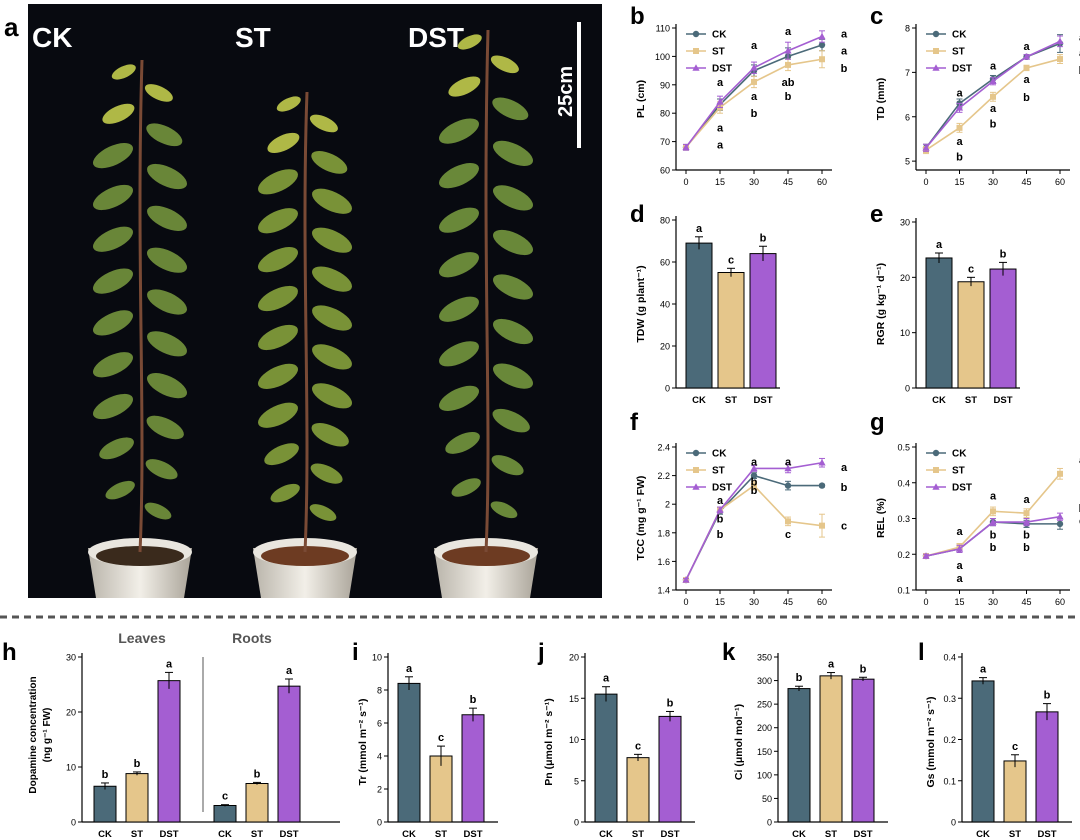  I want to click on panel-label-h: h, so click(9, 652).